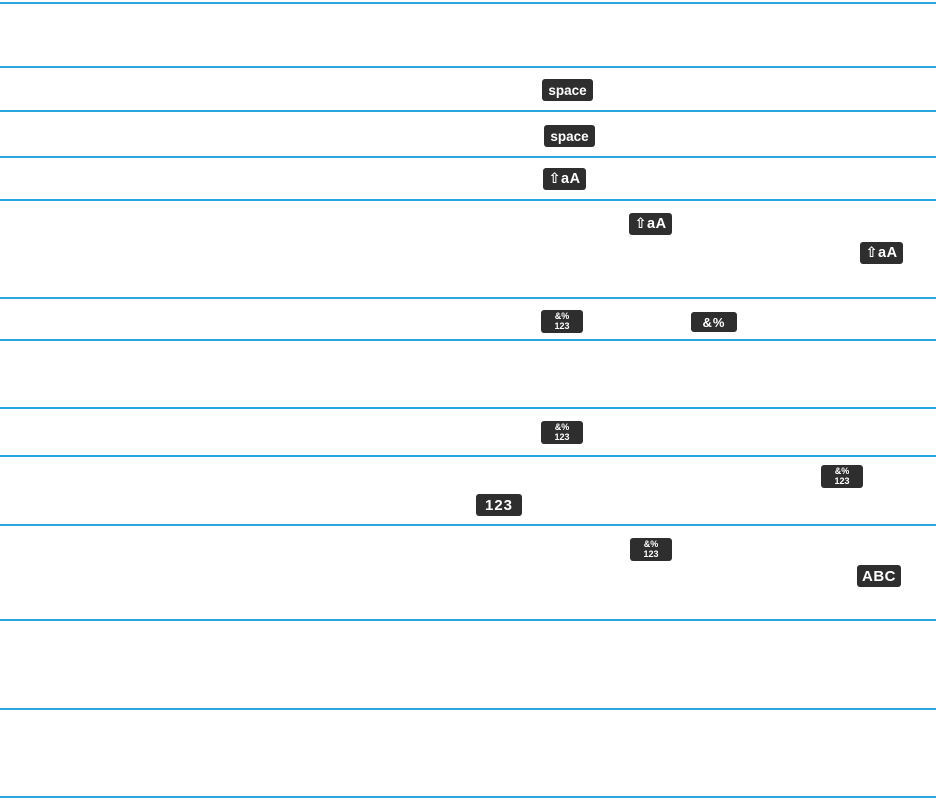 The width and height of the screenshot is (936, 800). What do you see at coordinates (714, 322) in the screenshot?
I see `symbol-key-icon: &%` at bounding box center [714, 322].